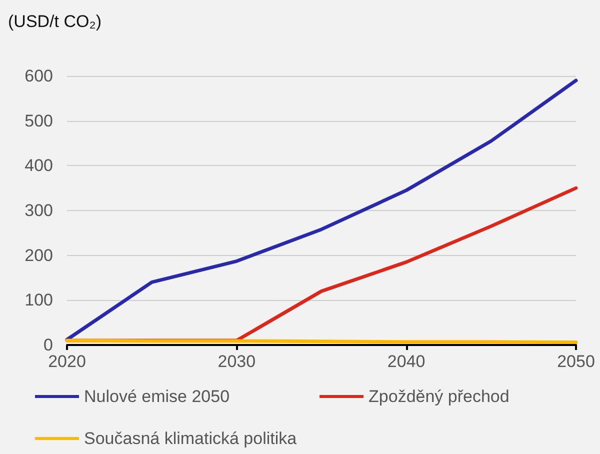 The image size is (600, 454). I want to click on legend-label: Zpožděný přechod, so click(439, 396).